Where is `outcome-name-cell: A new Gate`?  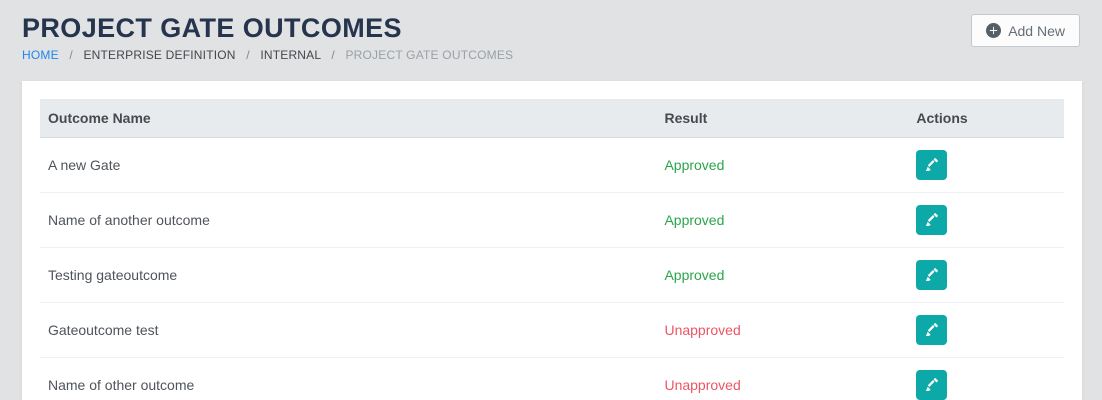 outcome-name-cell: A new Gate is located at coordinates (348, 165).